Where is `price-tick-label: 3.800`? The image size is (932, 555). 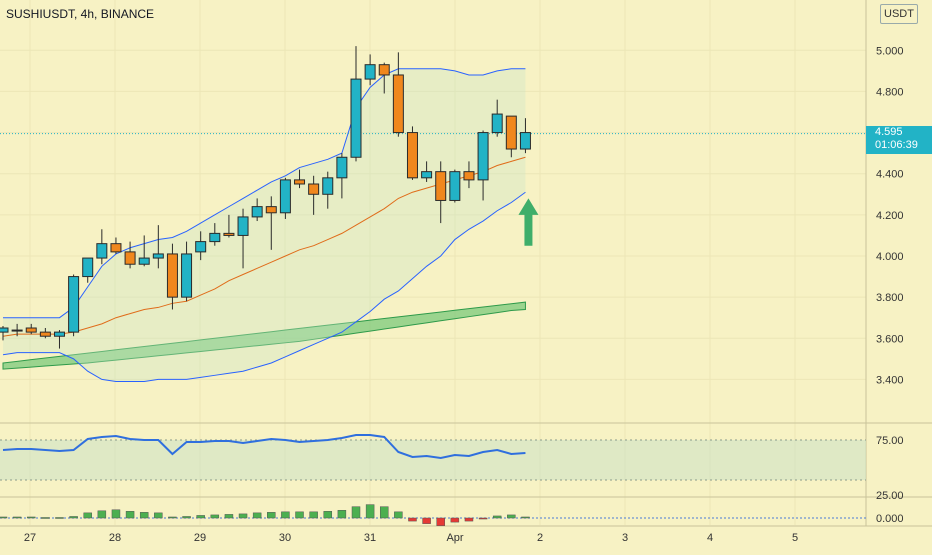
price-tick-label: 3.800 is located at coordinates (890, 298).